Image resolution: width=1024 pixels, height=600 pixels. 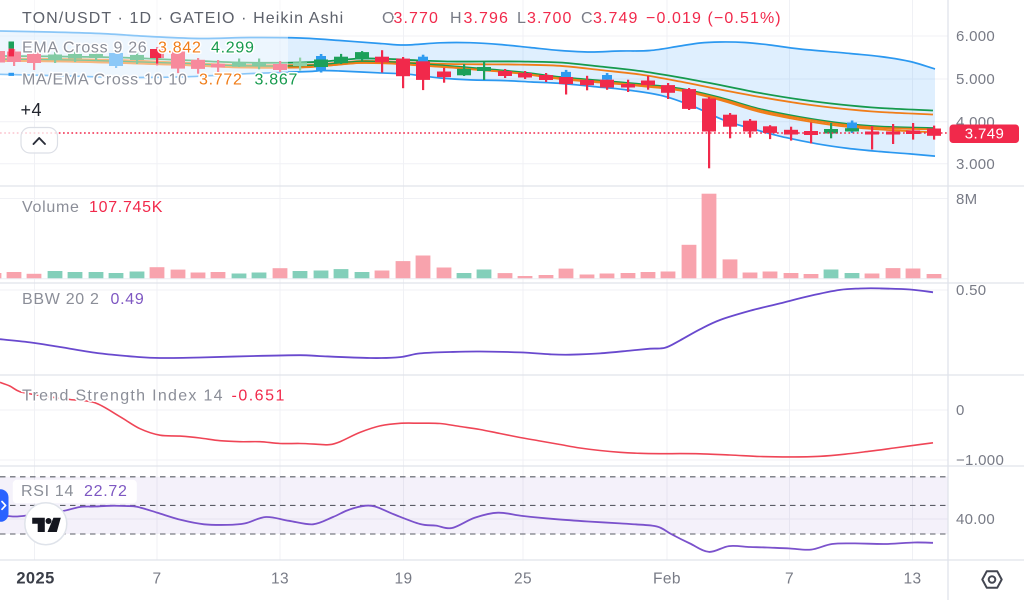 I want to click on svg-text: Feb, so click(x=667, y=579).